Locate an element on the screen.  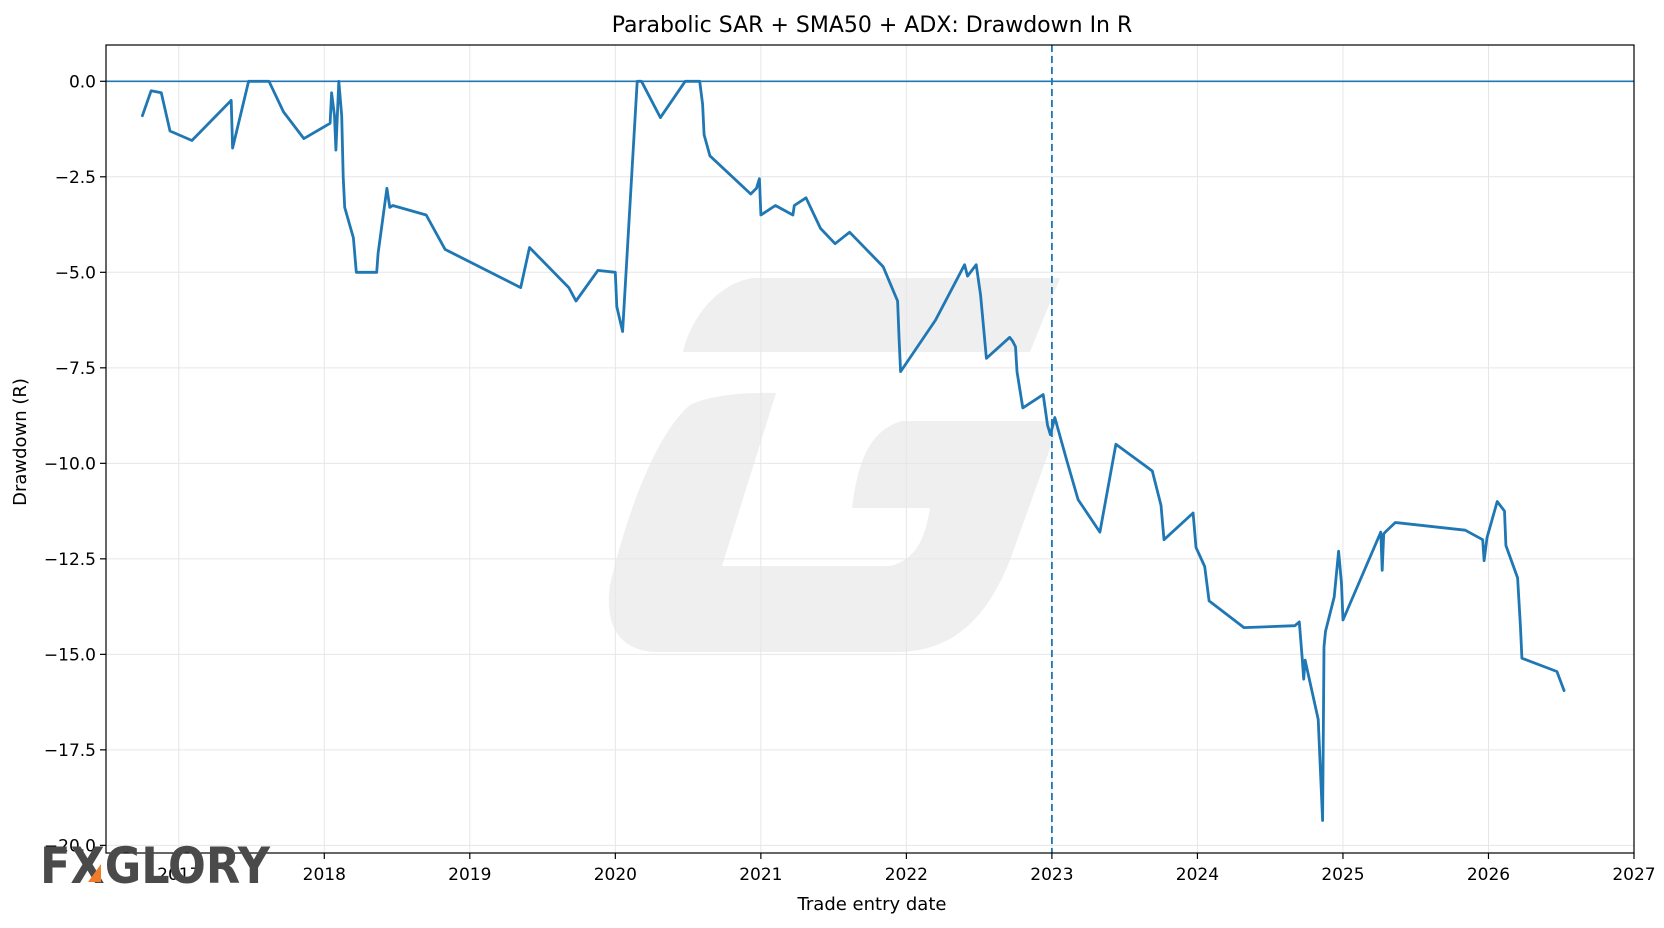
x-tick-label: 2023 is located at coordinates (1051, 875).